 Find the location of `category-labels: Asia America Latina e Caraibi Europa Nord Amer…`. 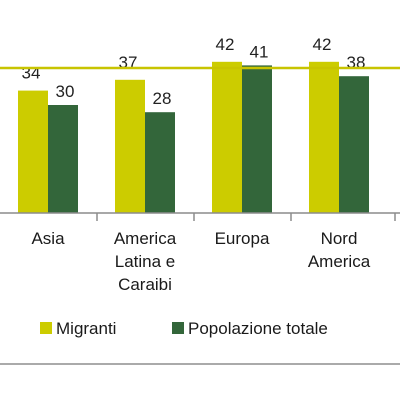

category-labels: Asia America Latina e Caraibi Europa Nord Amer… is located at coordinates (200, 261).